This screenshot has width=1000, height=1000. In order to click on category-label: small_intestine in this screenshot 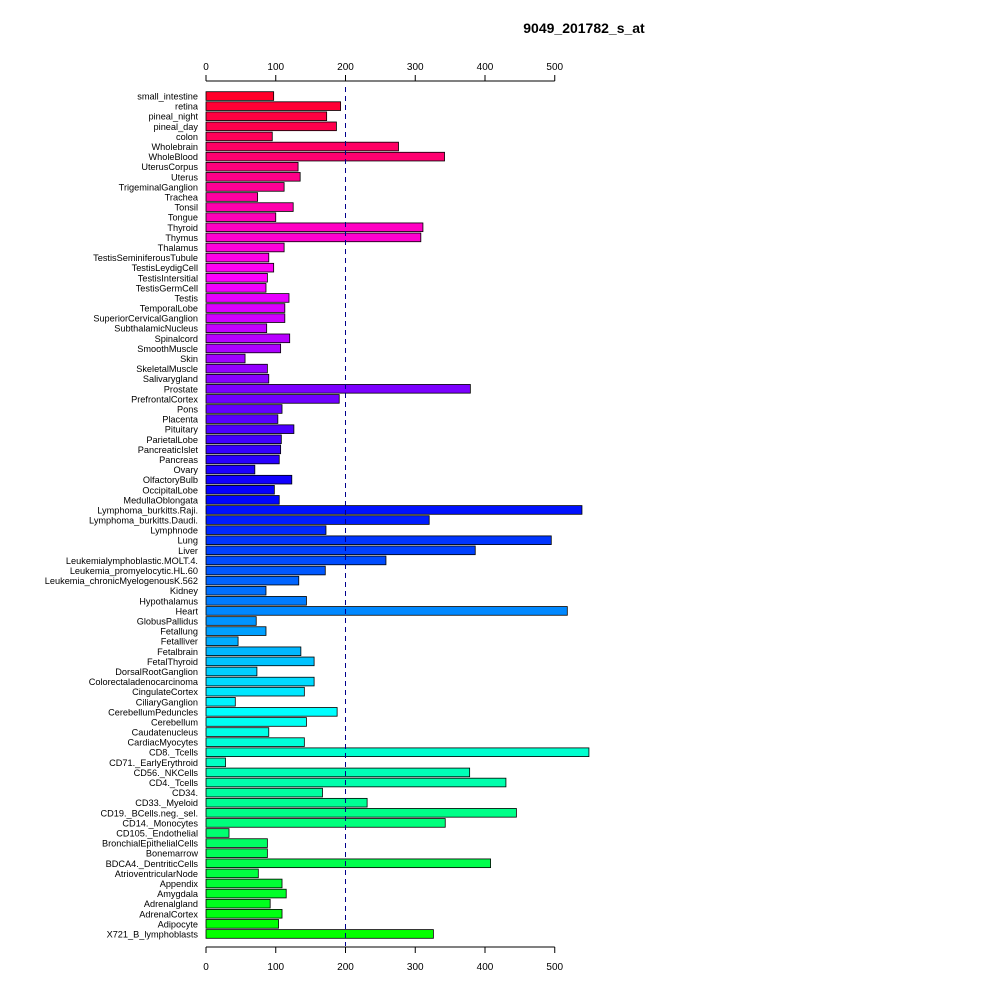, I will do `click(167, 97)`.